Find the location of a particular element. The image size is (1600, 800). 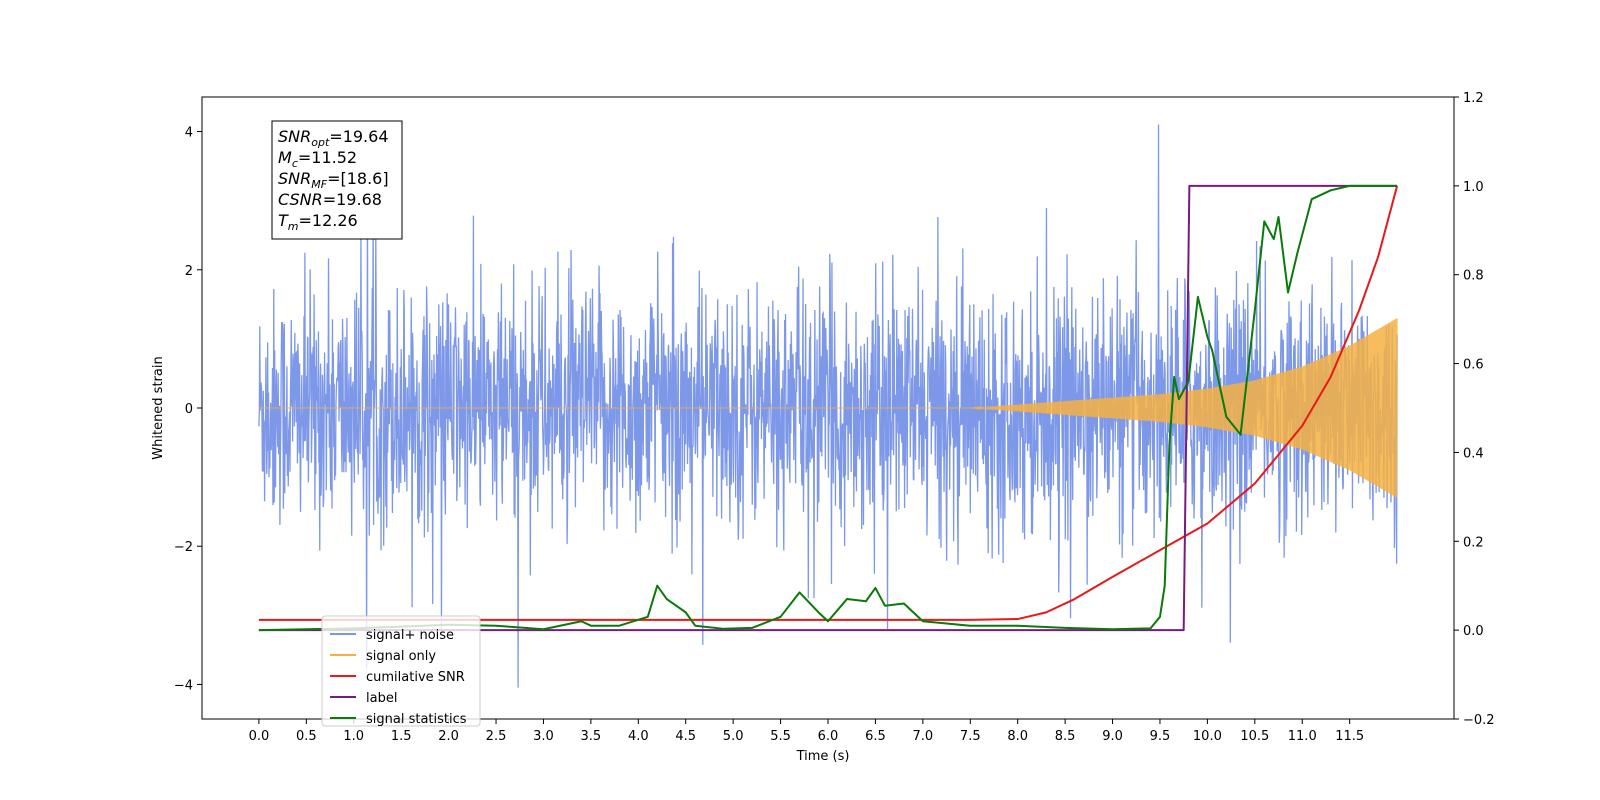

y-right-tick-label: 0.2 is located at coordinates (1473, 542).